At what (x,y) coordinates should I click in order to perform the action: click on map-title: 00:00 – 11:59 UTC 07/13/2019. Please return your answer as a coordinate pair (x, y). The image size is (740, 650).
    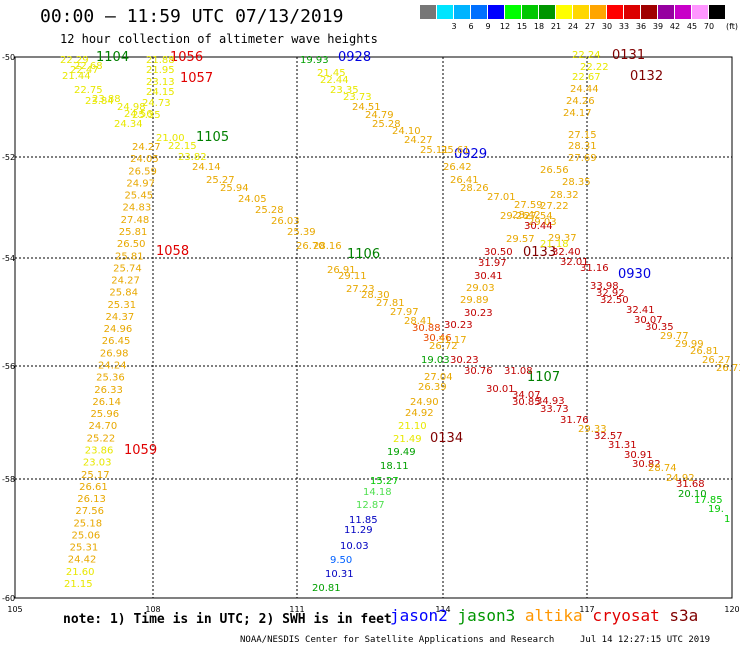
    Looking at the image, I should click on (192, 16).